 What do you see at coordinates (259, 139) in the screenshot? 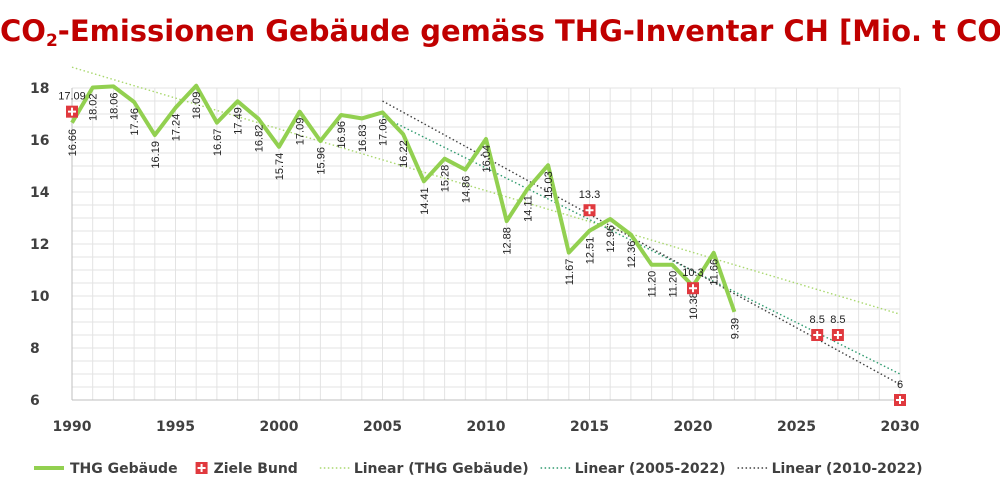
I see `data-label: 16.82` at bounding box center [259, 139].